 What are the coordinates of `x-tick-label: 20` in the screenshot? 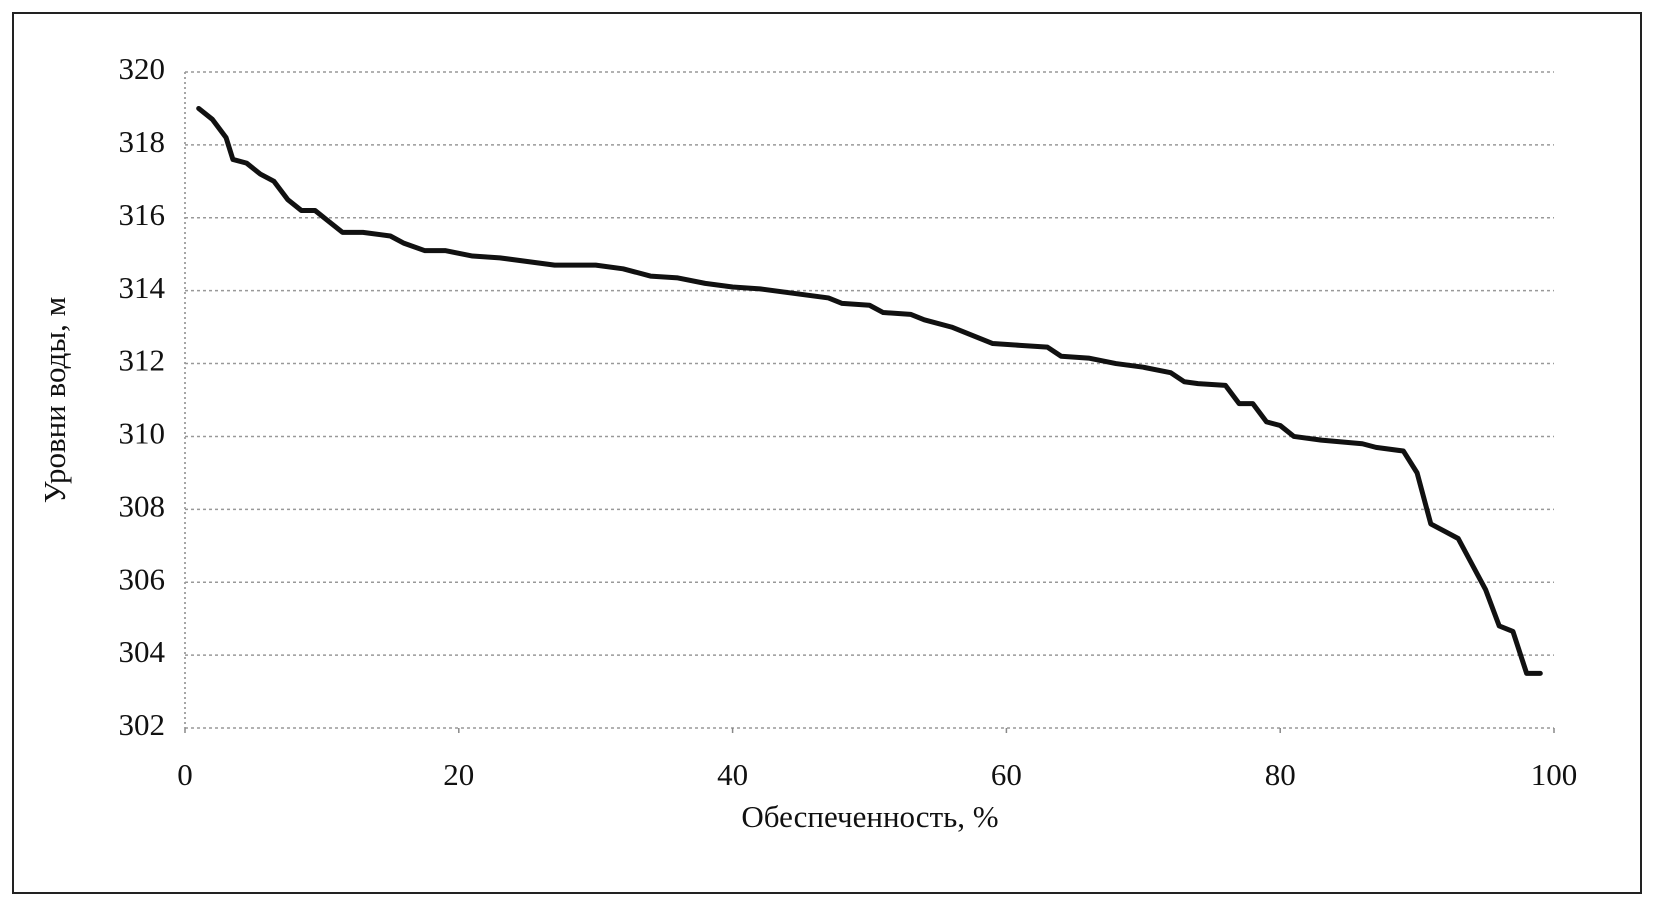 It's located at (458, 774).